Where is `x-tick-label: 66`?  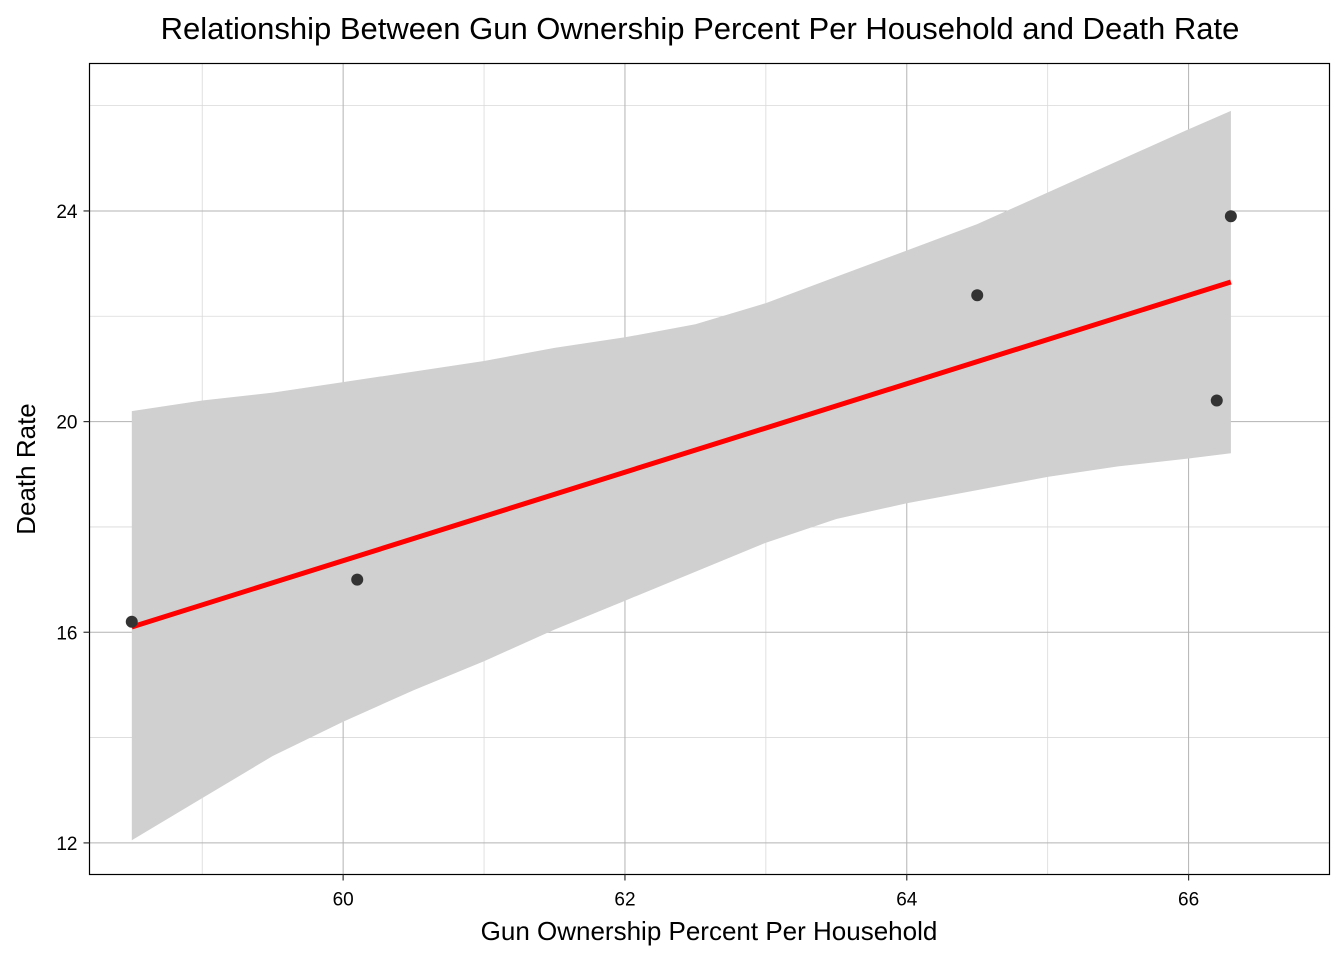 x-tick-label: 66 is located at coordinates (1188, 900).